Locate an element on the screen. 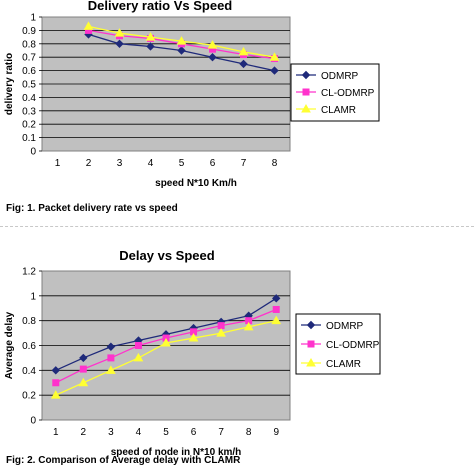  x-tick-label: 9 is located at coordinates (276, 432).